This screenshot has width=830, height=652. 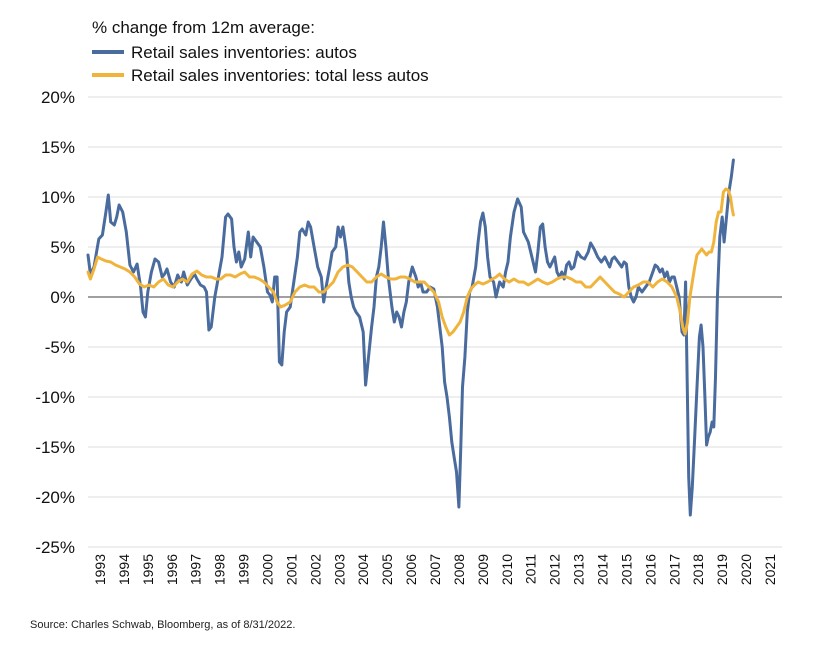 I want to click on y-tick-label: 20%, so click(x=58, y=97).